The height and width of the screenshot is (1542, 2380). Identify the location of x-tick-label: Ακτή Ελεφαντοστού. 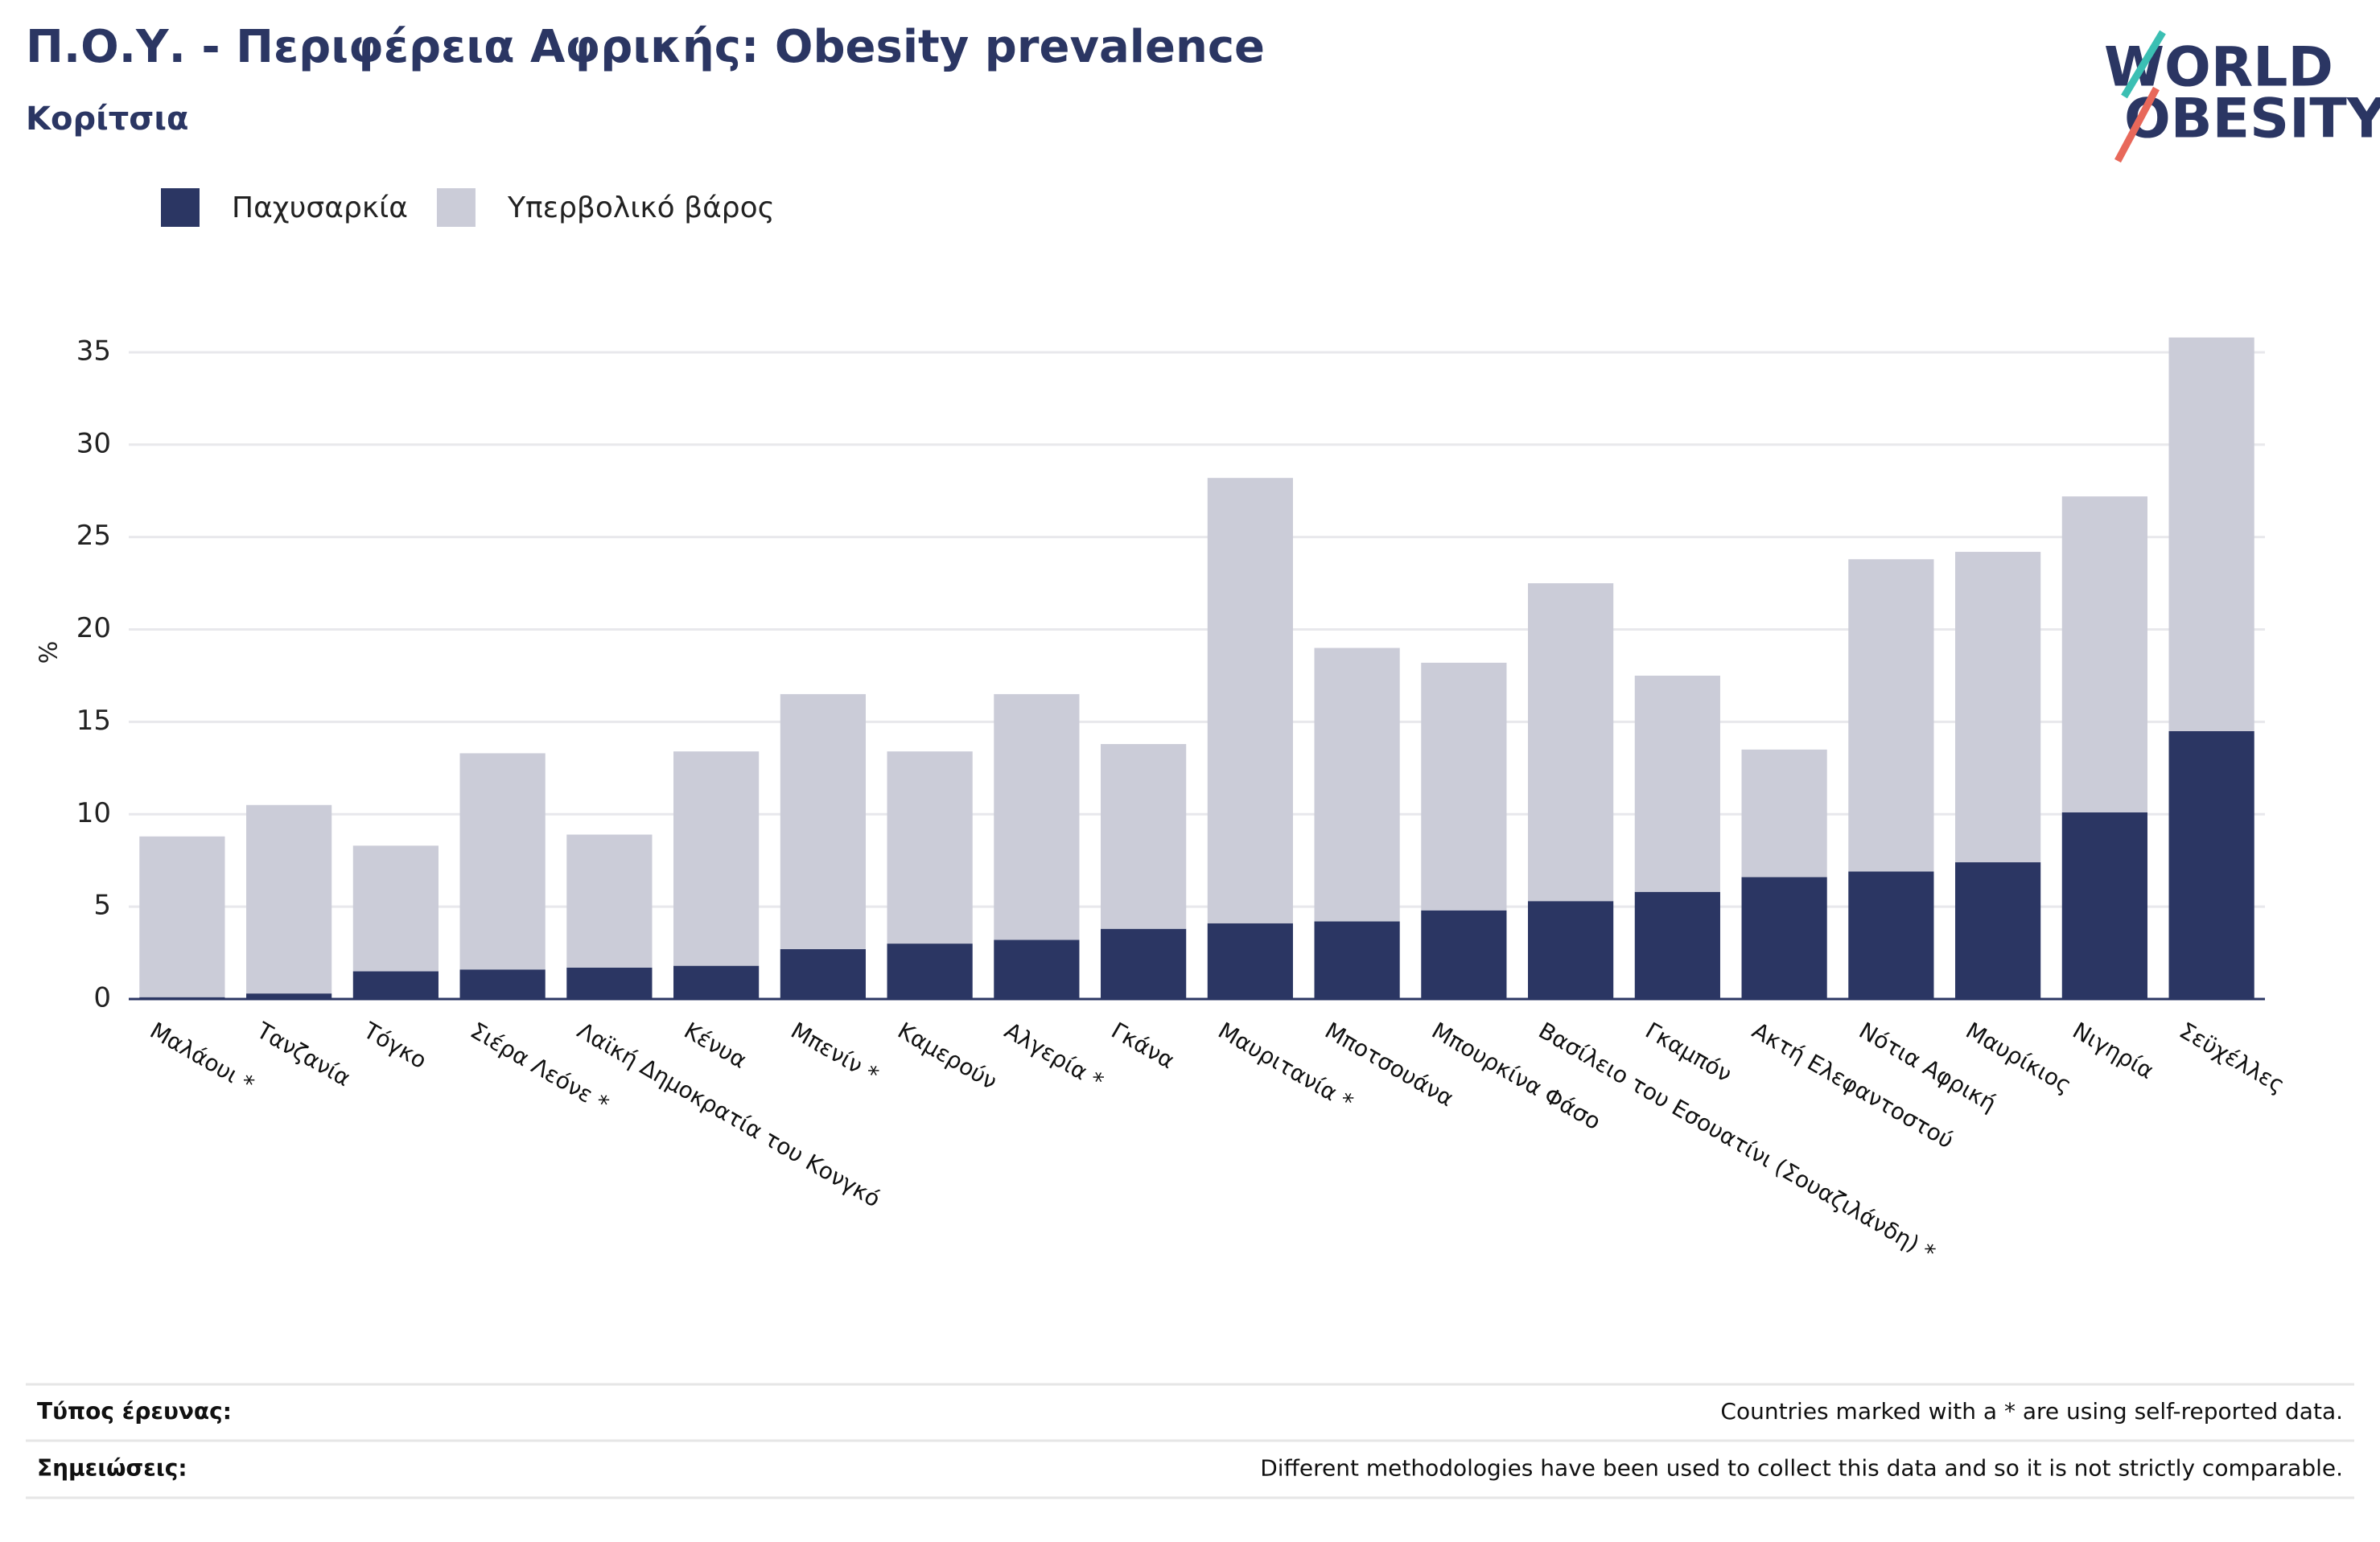
(1853, 1085).